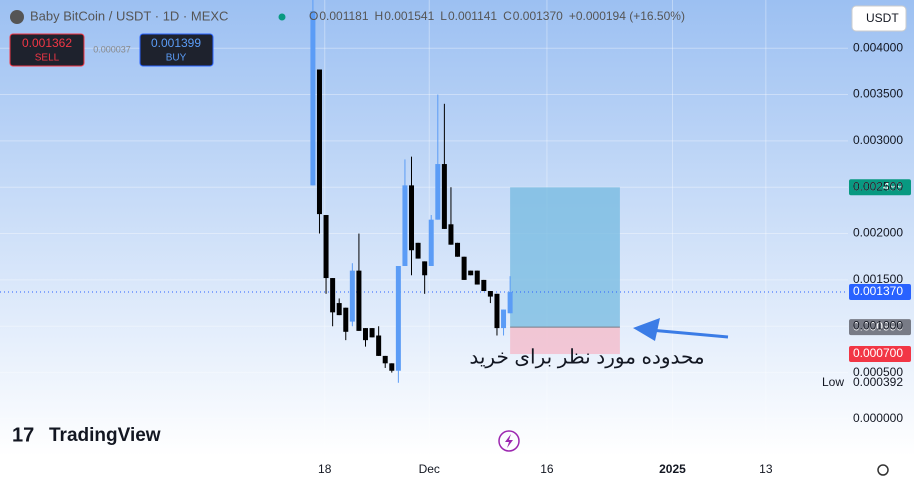 The image size is (914, 484). Describe the element at coordinates (565, 257) in the screenshot. I see `target-zone` at that location.